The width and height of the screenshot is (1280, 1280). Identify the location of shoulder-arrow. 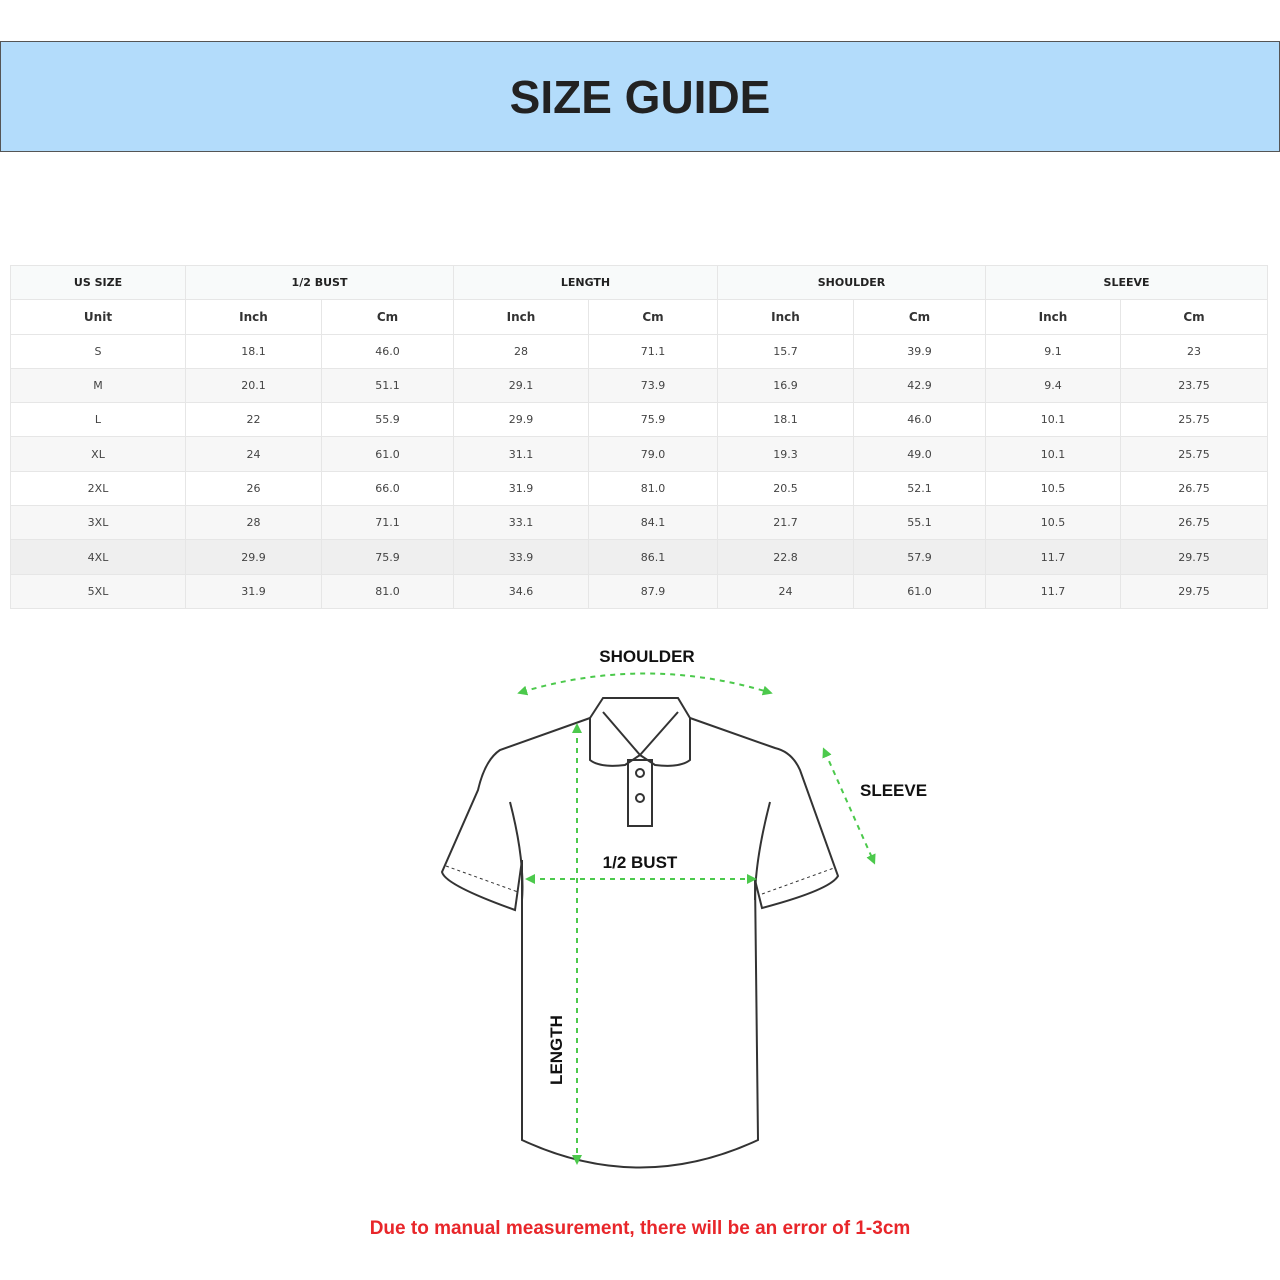
(645, 684).